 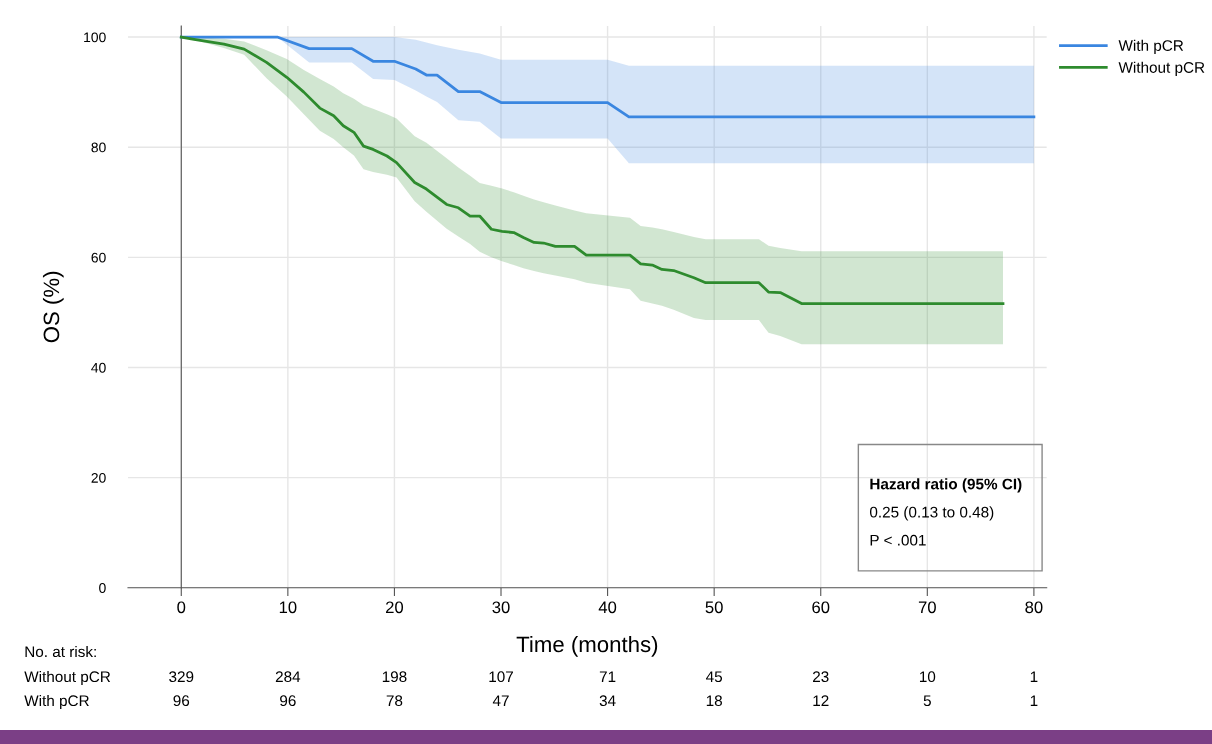 What do you see at coordinates (501, 607) in the screenshot?
I see `x-tick-label: 30` at bounding box center [501, 607].